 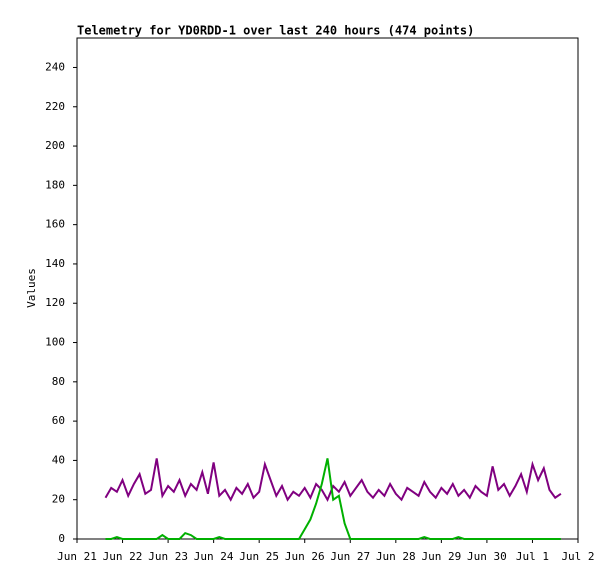 I want to click on x-tick-label: Jun 22, so click(x=123, y=556).